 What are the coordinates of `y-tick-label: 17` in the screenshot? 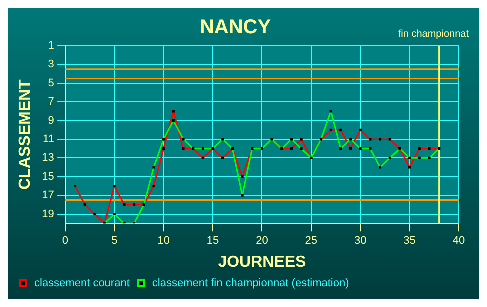 It's located at (48, 196).